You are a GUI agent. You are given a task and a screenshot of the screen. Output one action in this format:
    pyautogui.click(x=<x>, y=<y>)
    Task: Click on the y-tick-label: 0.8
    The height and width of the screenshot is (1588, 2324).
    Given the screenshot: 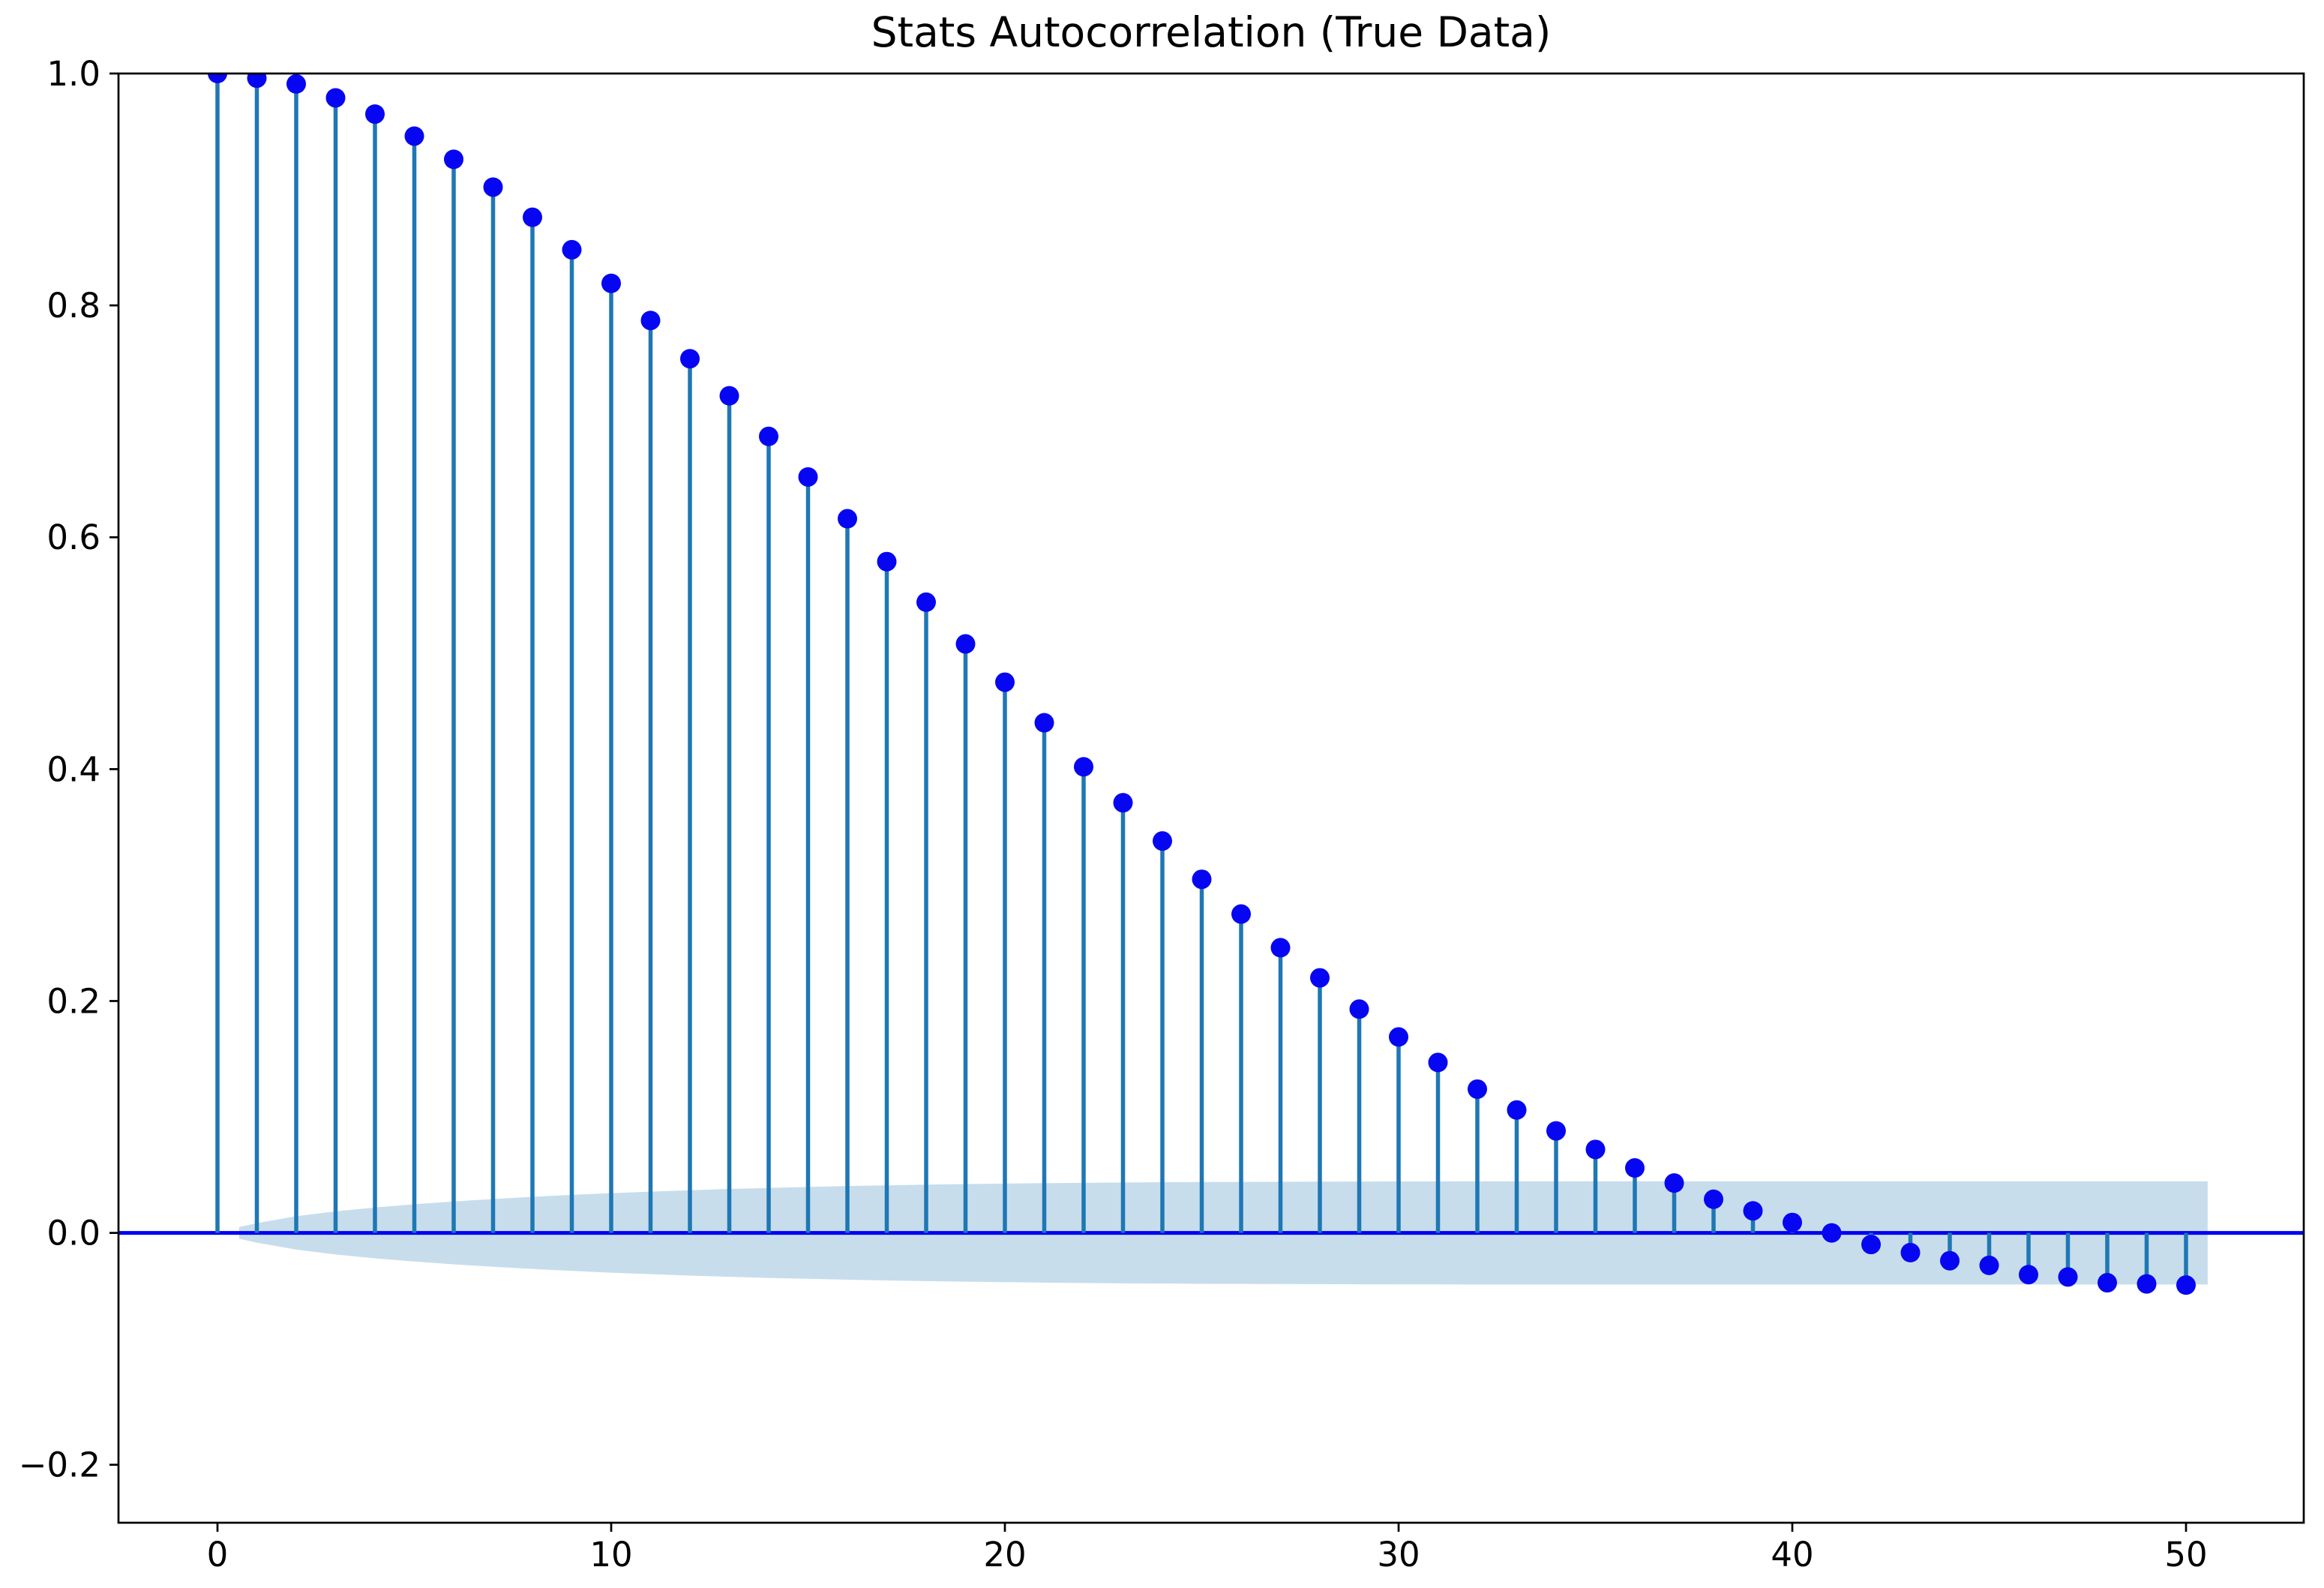 What is the action you would take?
    pyautogui.click(x=73, y=306)
    